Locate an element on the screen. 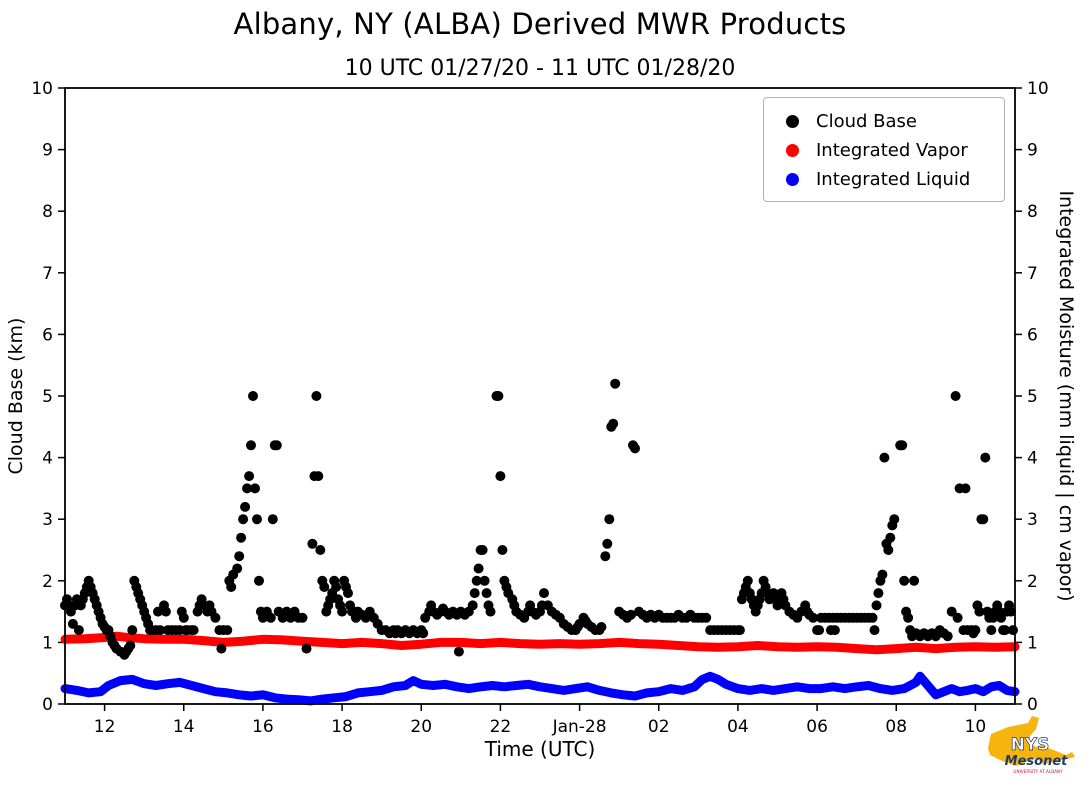  legend-item-integrated-vapor: Integrated Vapor is located at coordinates (884, 150).